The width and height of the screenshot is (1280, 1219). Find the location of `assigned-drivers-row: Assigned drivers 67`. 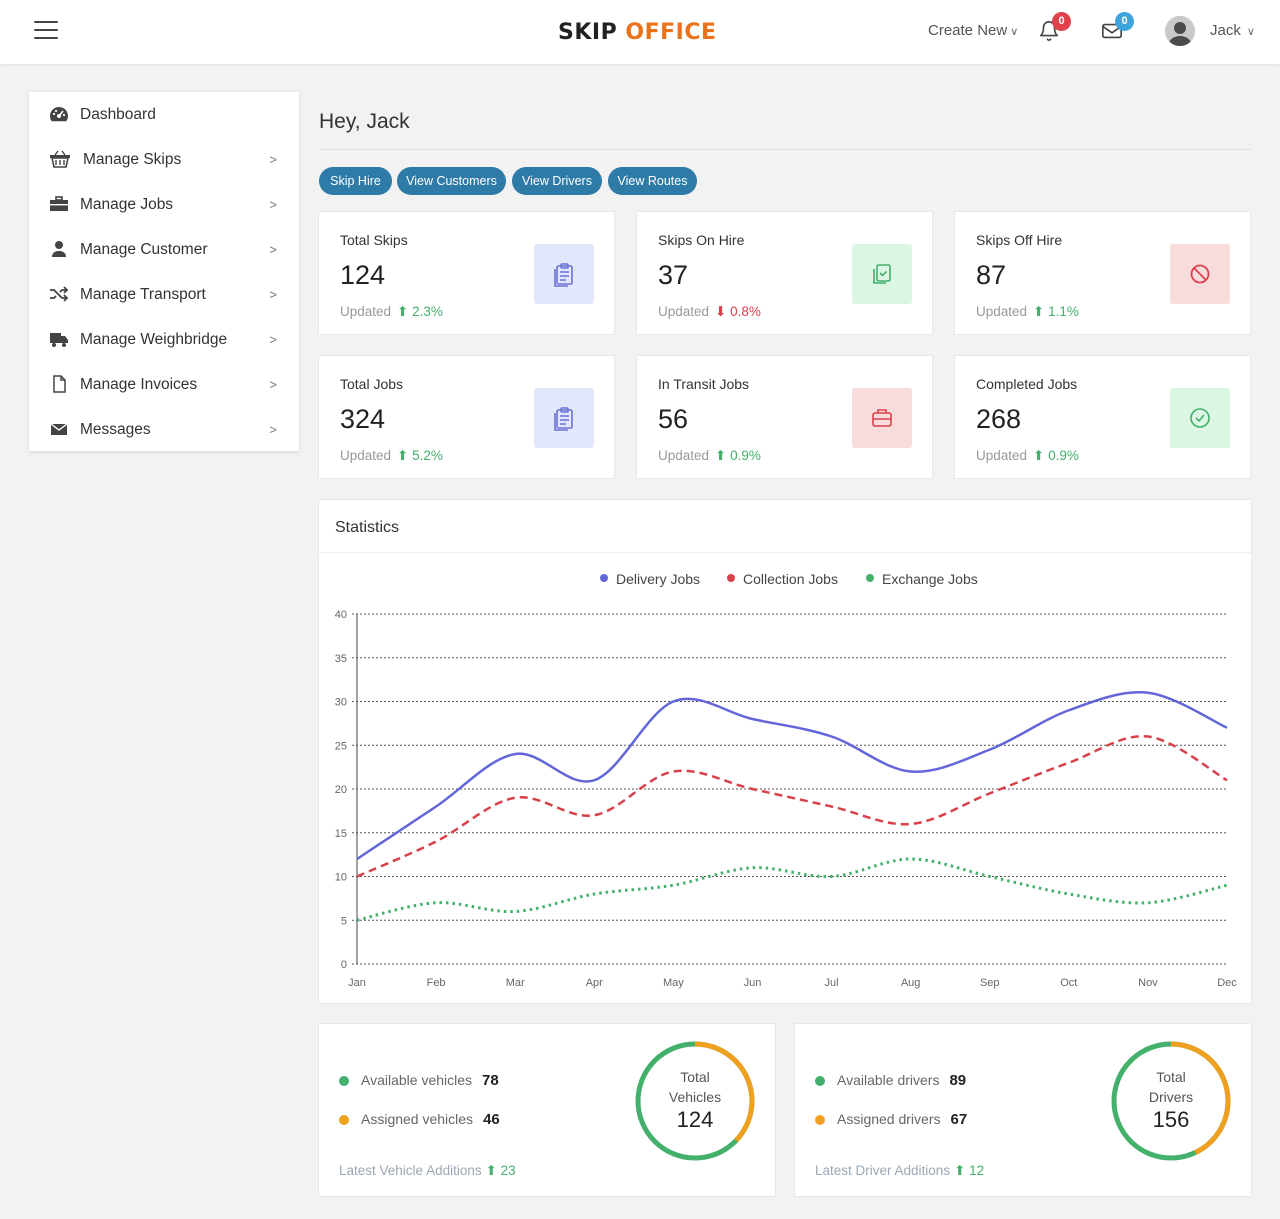

assigned-drivers-row: Assigned drivers 67 is located at coordinates (891, 1119).